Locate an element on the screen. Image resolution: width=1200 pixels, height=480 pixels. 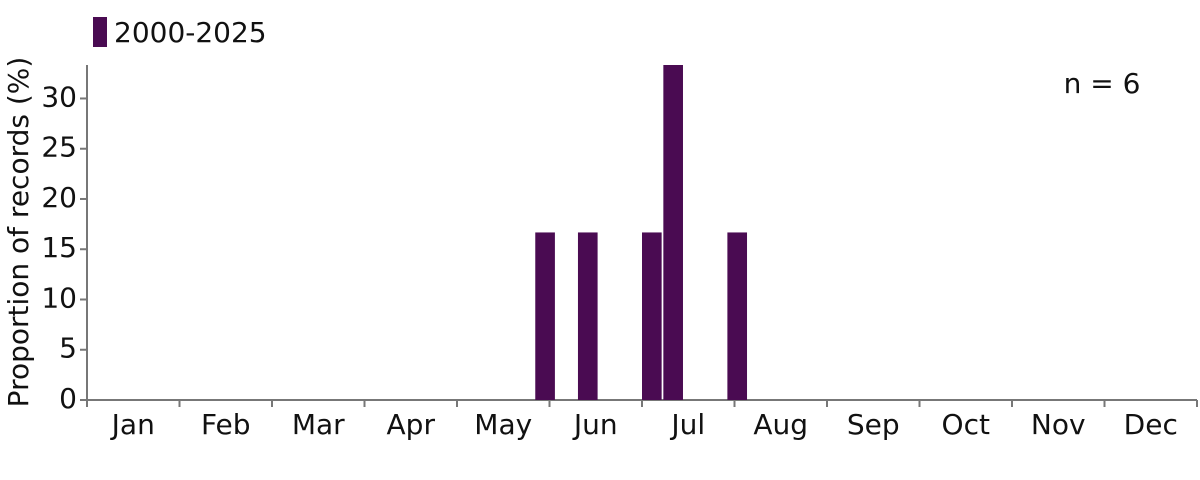
y-tick-label: 10 is located at coordinates (59, 297).